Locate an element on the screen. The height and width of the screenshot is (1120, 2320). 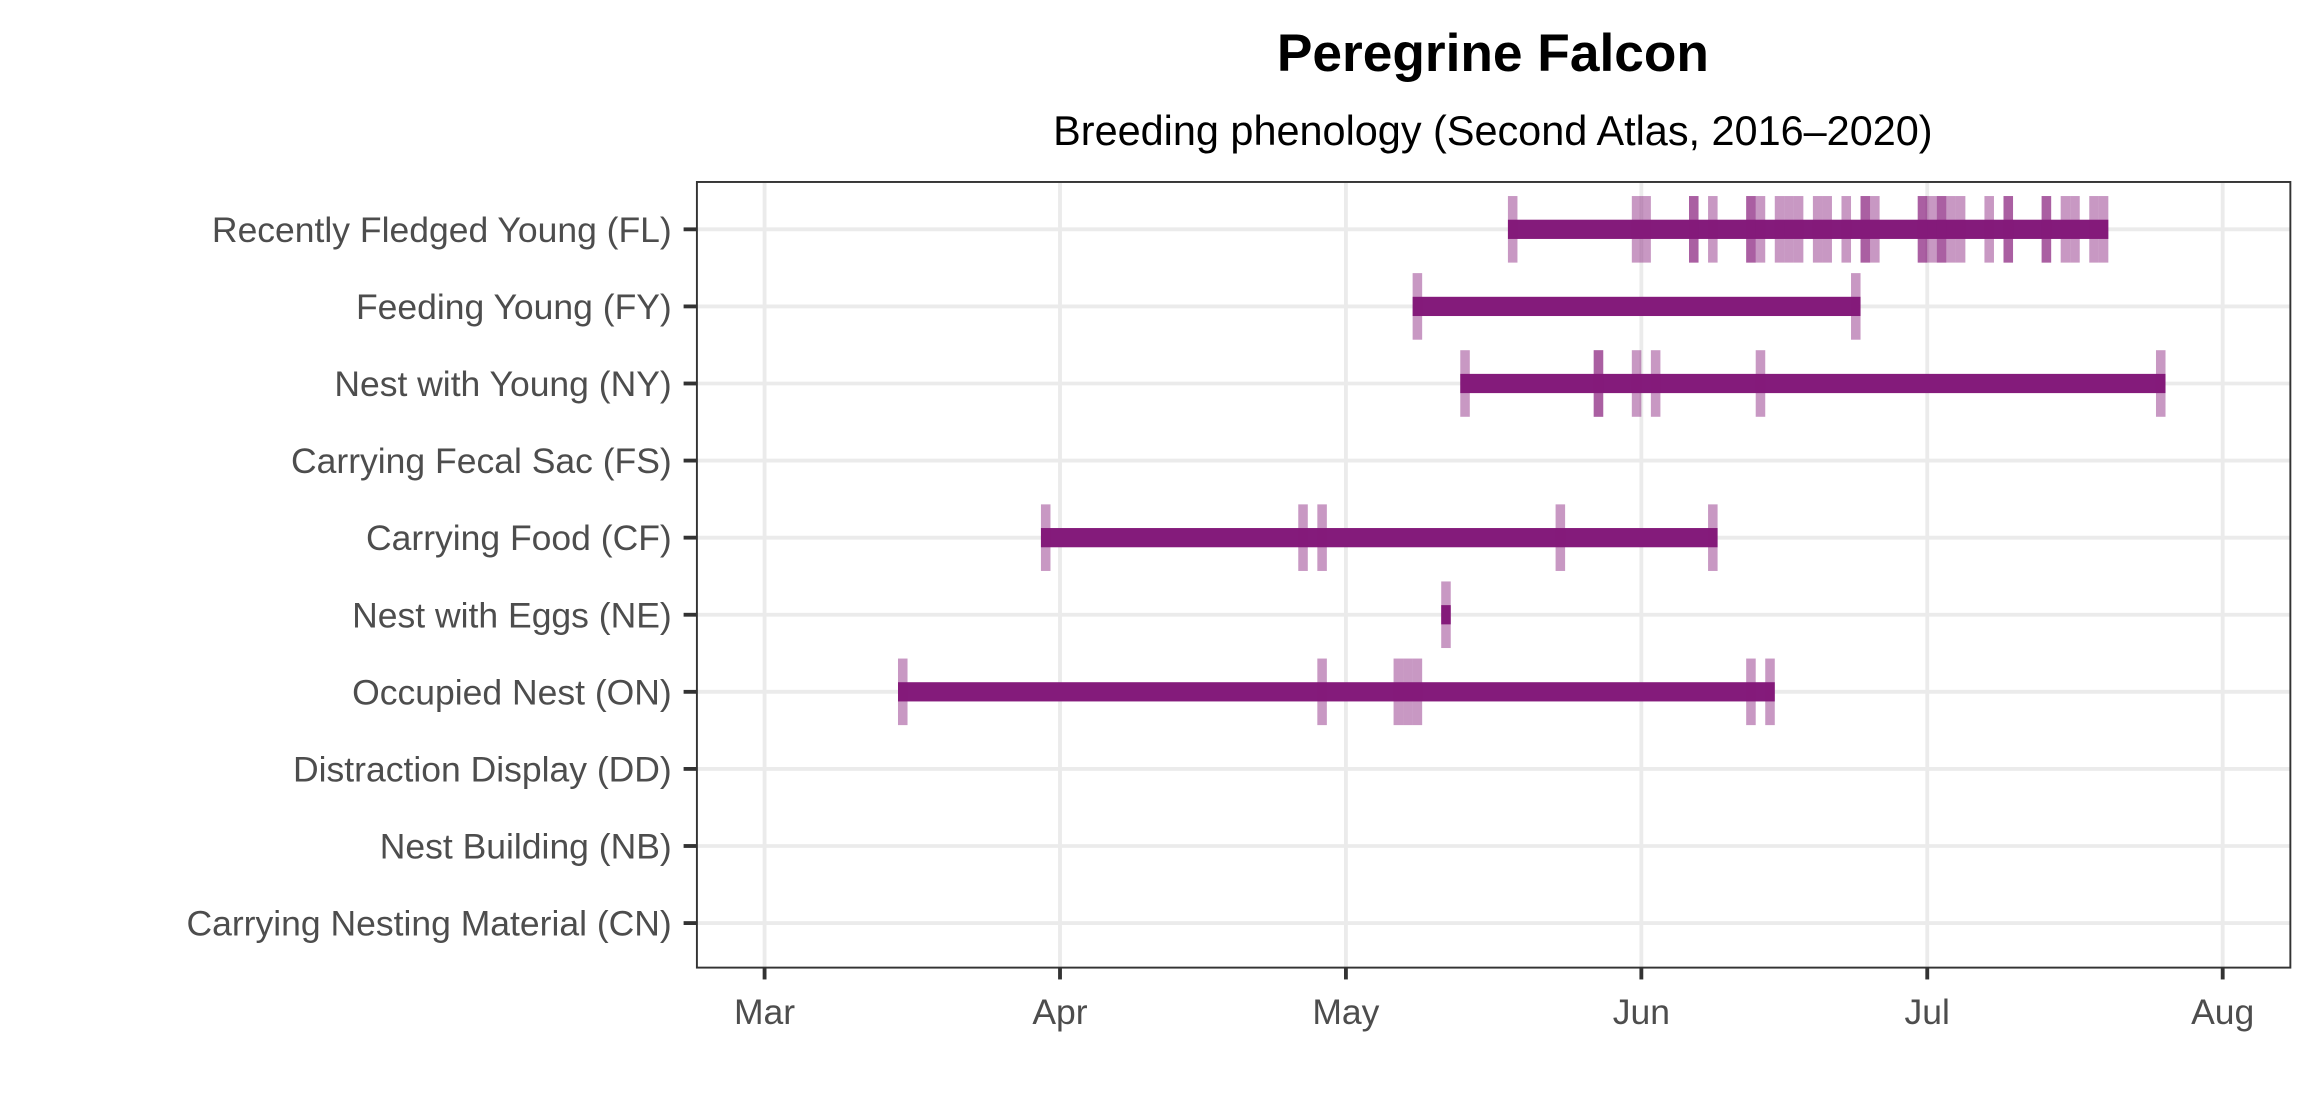
y-tick-label: Nest Building (NB) is located at coordinates (526, 847).